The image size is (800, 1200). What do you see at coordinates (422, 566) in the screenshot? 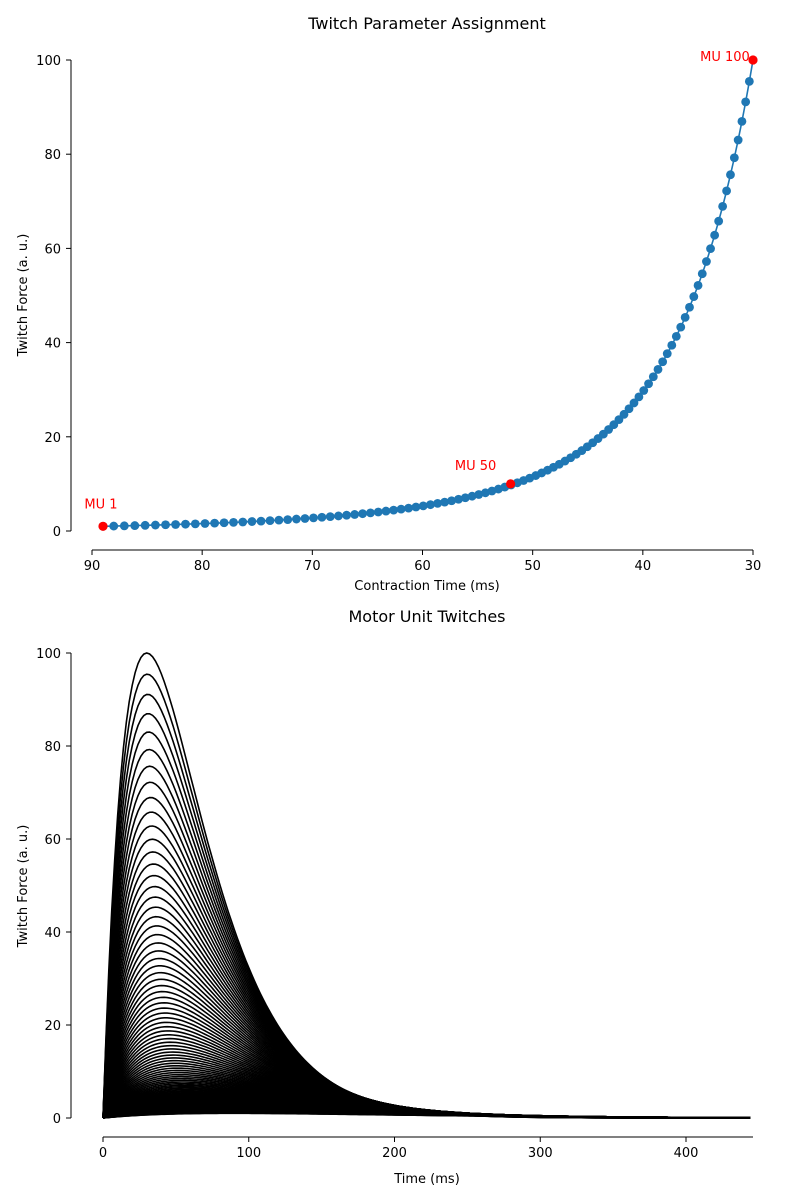
I see `chart1-x-tick-label: 60` at bounding box center [422, 566].